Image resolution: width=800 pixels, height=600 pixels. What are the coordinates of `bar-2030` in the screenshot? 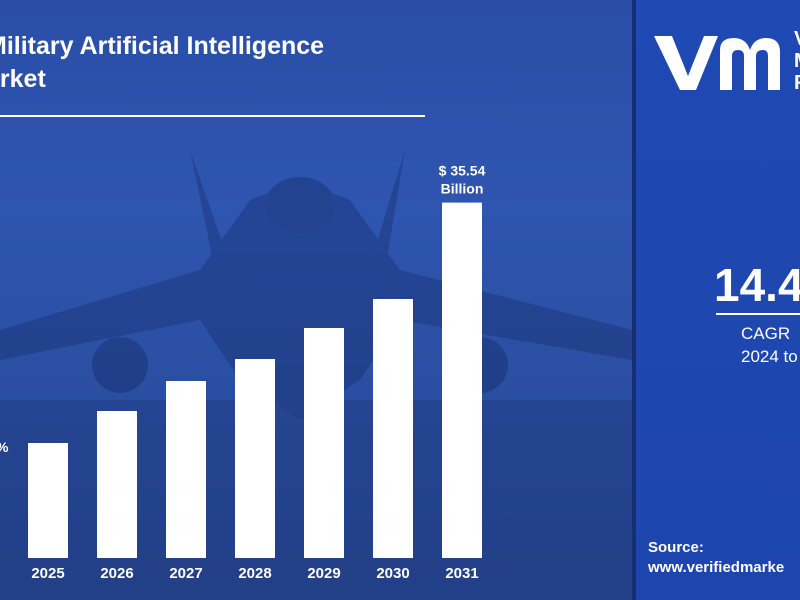 It's located at (393, 428).